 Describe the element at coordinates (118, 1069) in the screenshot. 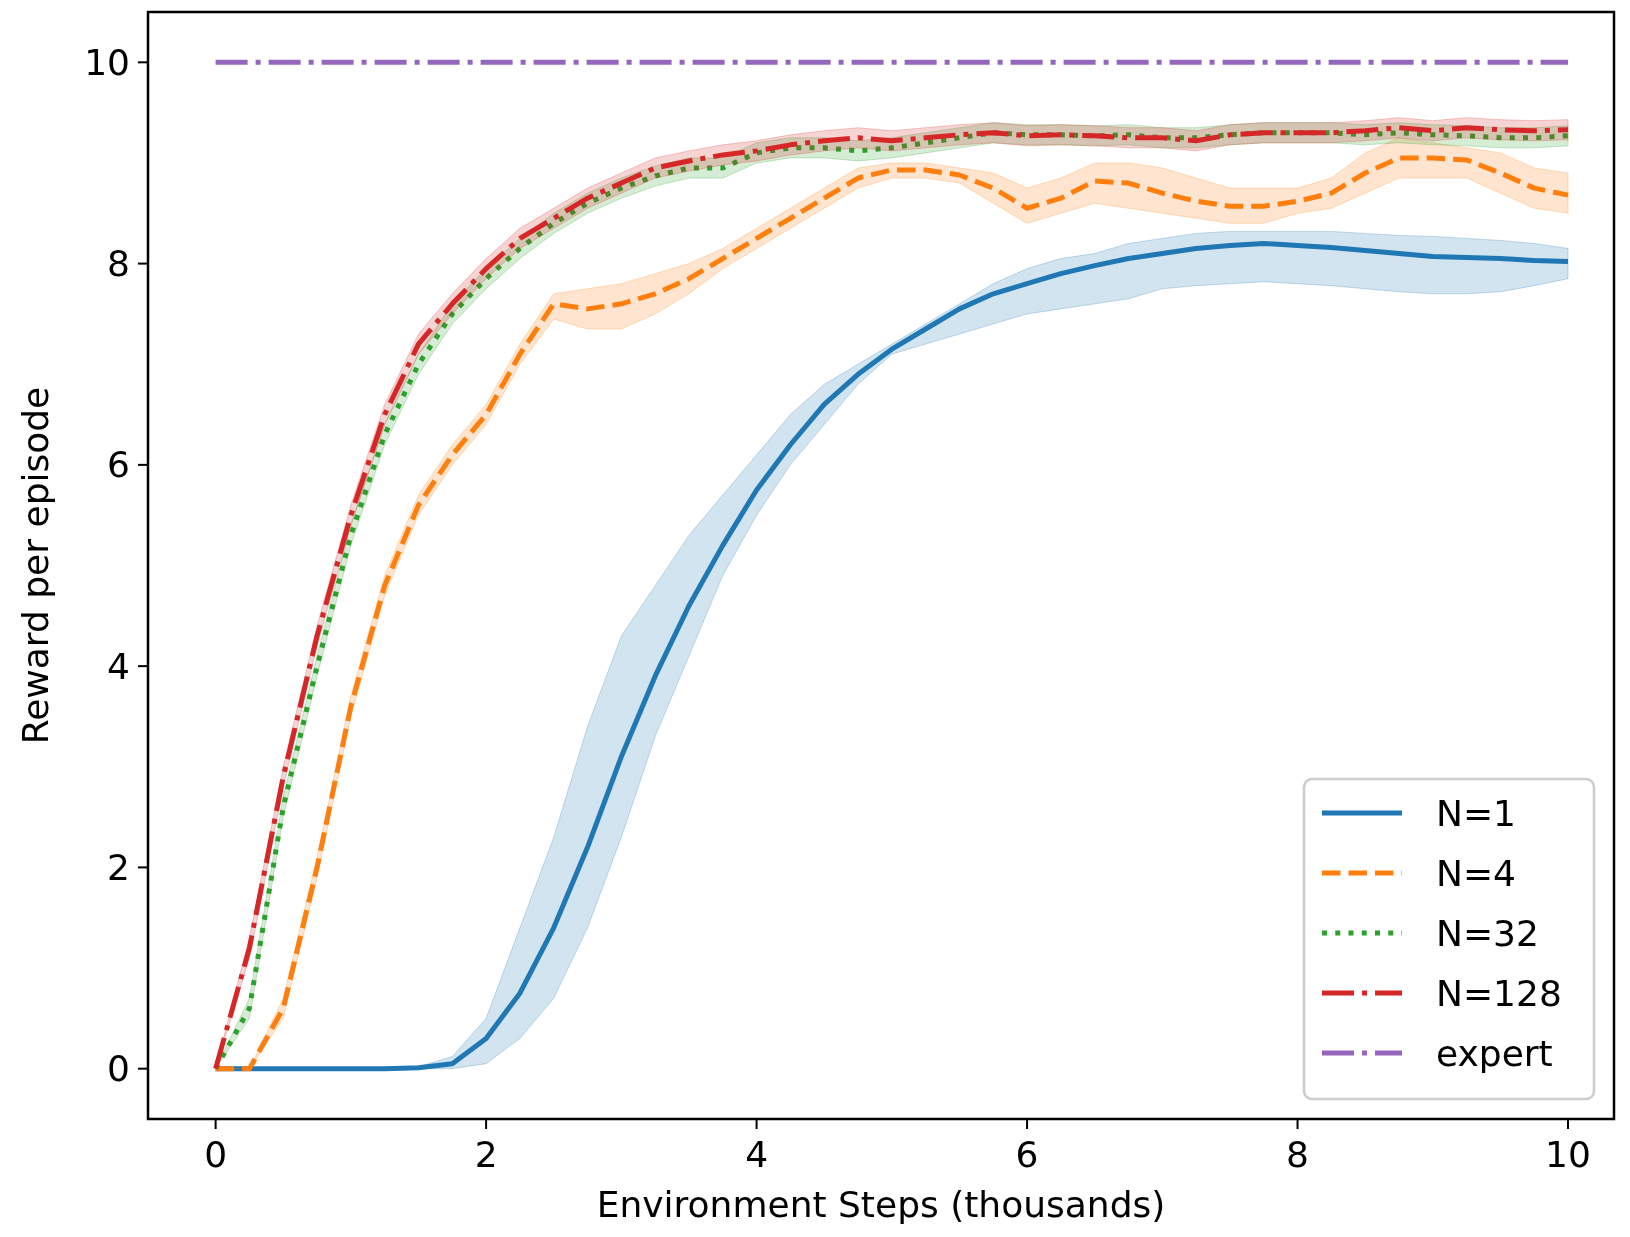

I see `y-tick-label: 0` at that location.